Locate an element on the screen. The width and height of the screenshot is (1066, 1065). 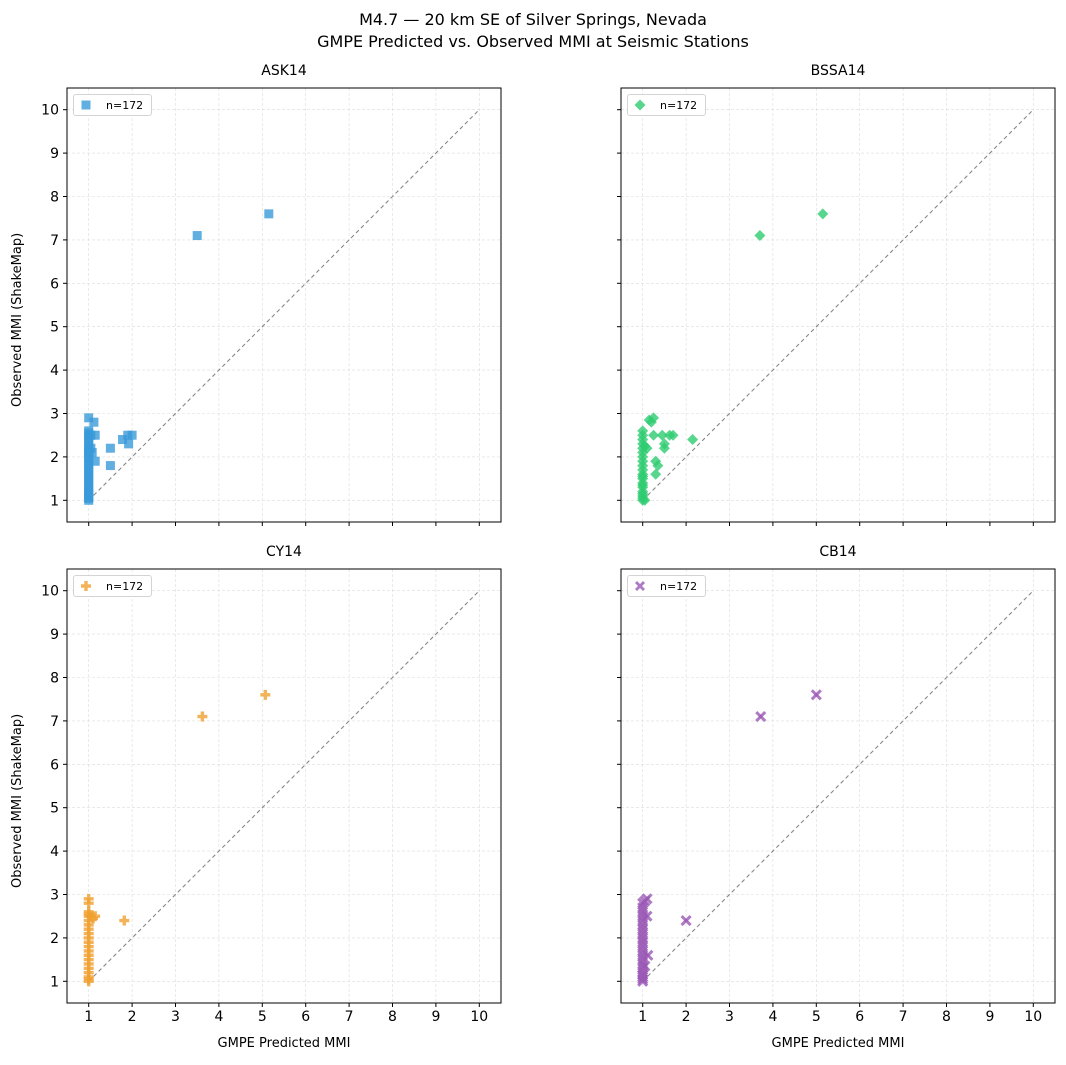
x-tick-label: 1 is located at coordinates (88, 1017).